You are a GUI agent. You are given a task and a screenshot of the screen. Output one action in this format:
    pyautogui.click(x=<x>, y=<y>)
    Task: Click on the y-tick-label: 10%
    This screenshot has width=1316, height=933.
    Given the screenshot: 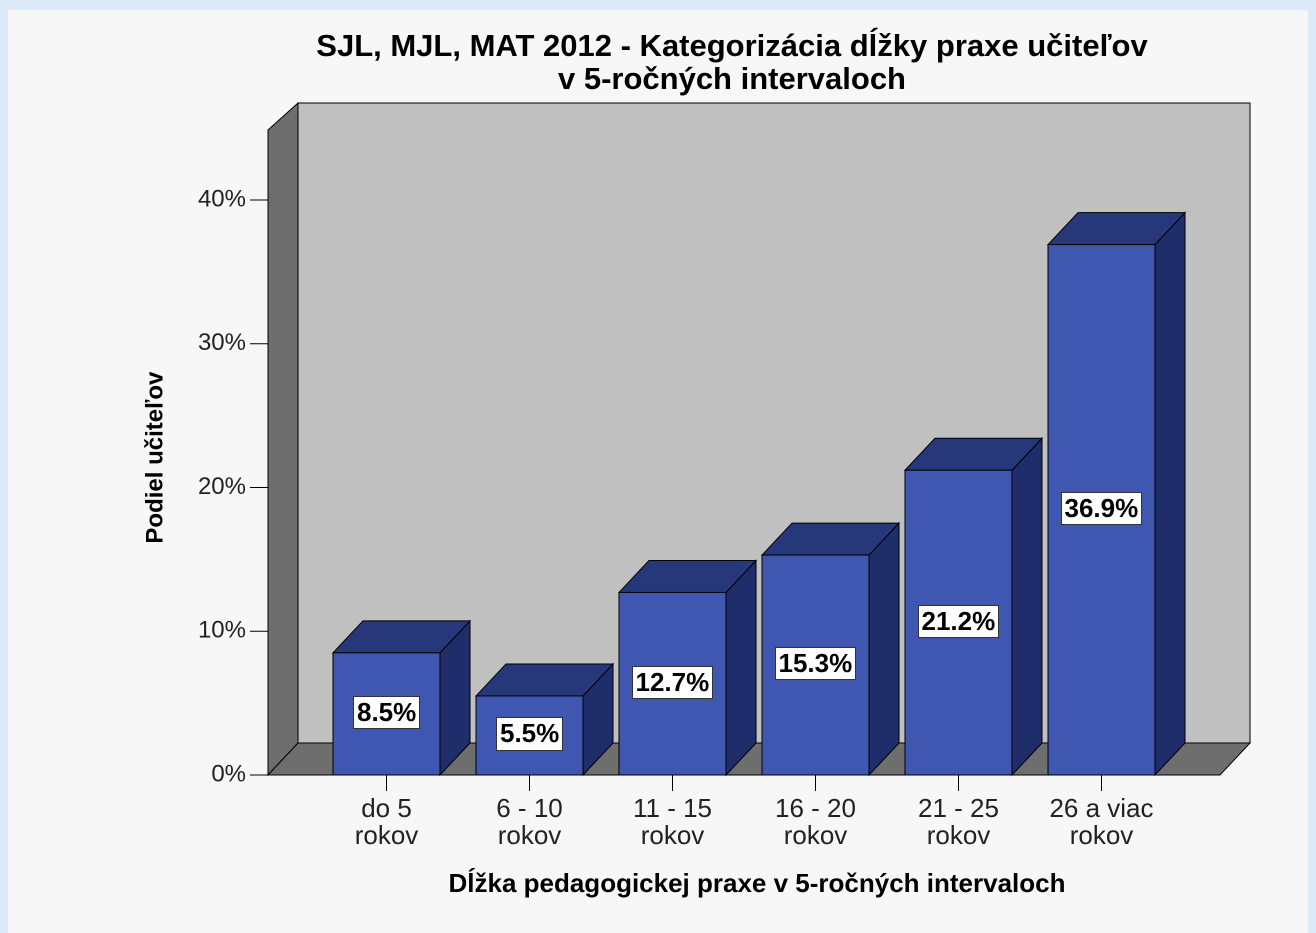 What is the action you would take?
    pyautogui.click(x=222, y=630)
    